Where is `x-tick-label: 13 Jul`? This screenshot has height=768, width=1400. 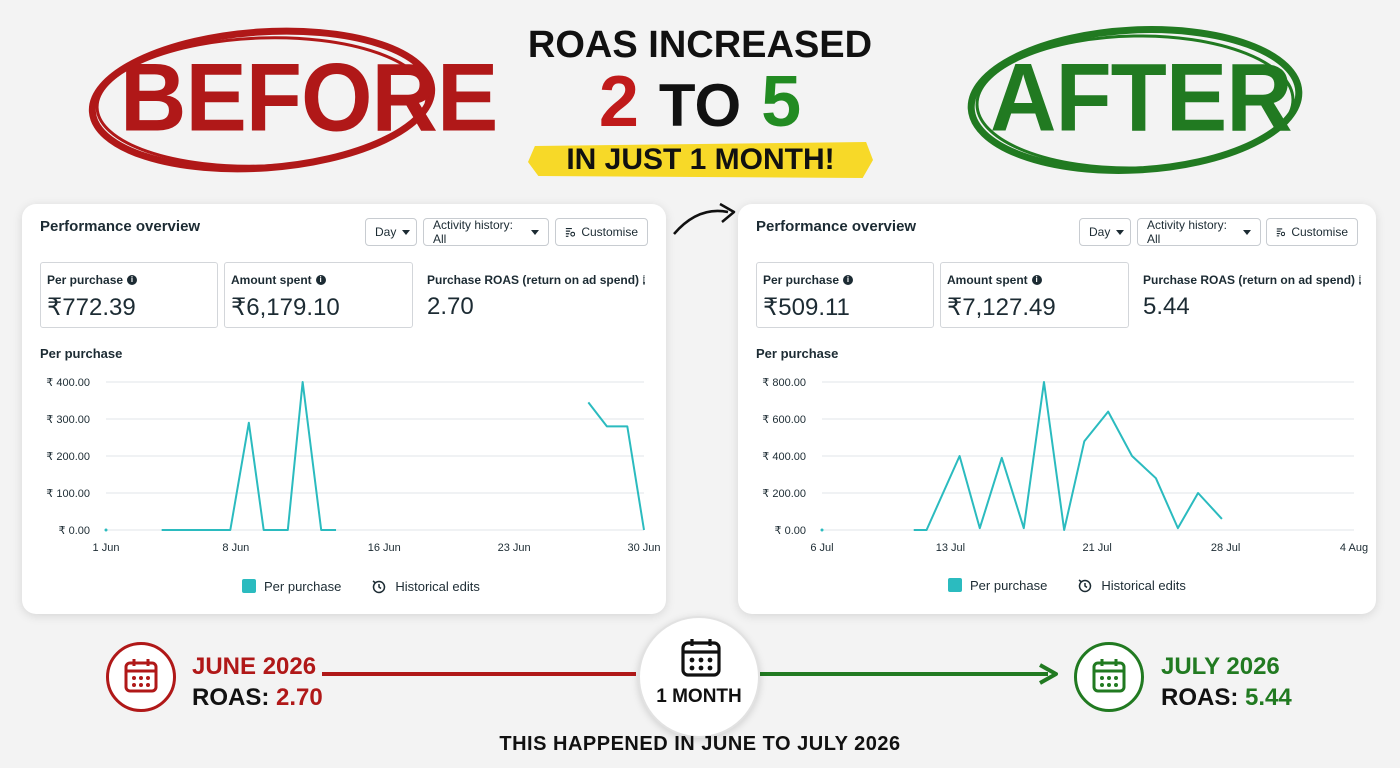
x-tick-label: 13 Jul is located at coordinates (950, 548).